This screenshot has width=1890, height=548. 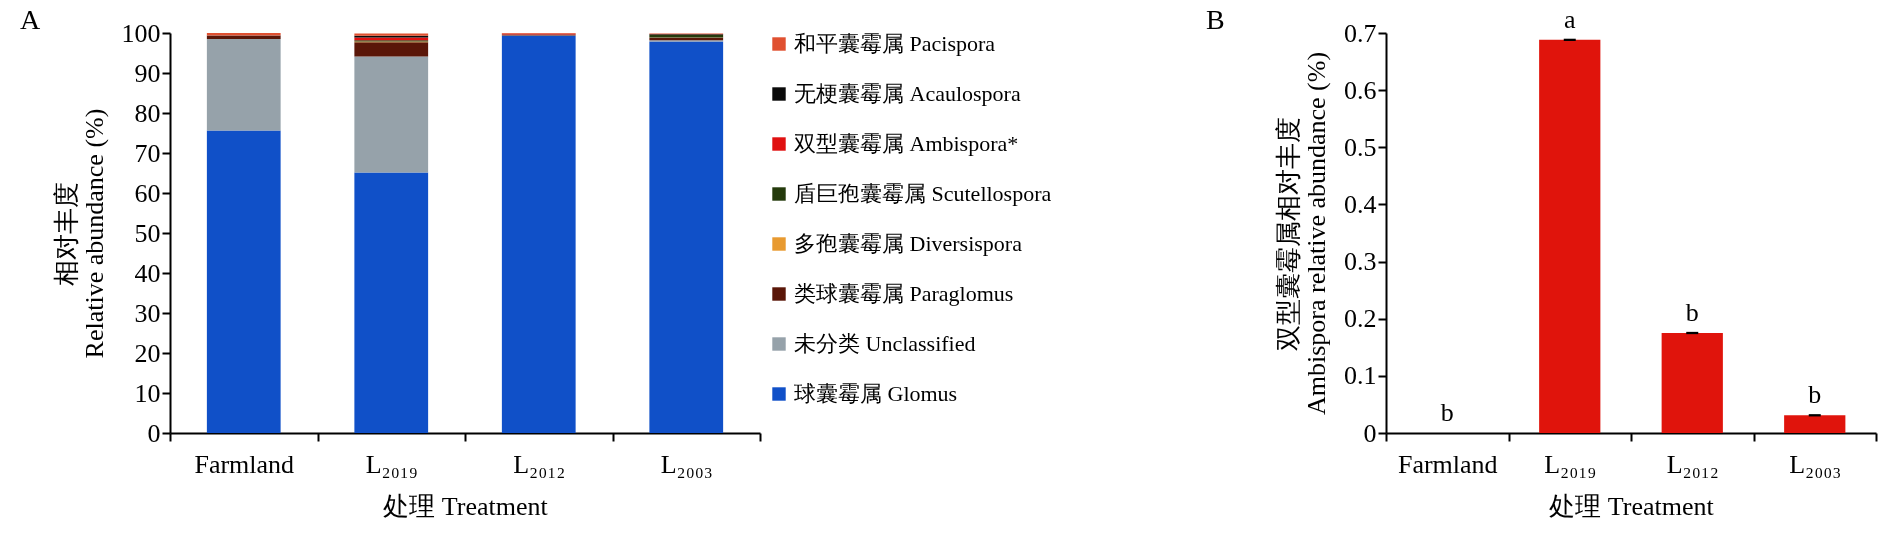 I want to click on y-axis-title: 相对丰度 Relative abundance (%), so click(x=80, y=233).